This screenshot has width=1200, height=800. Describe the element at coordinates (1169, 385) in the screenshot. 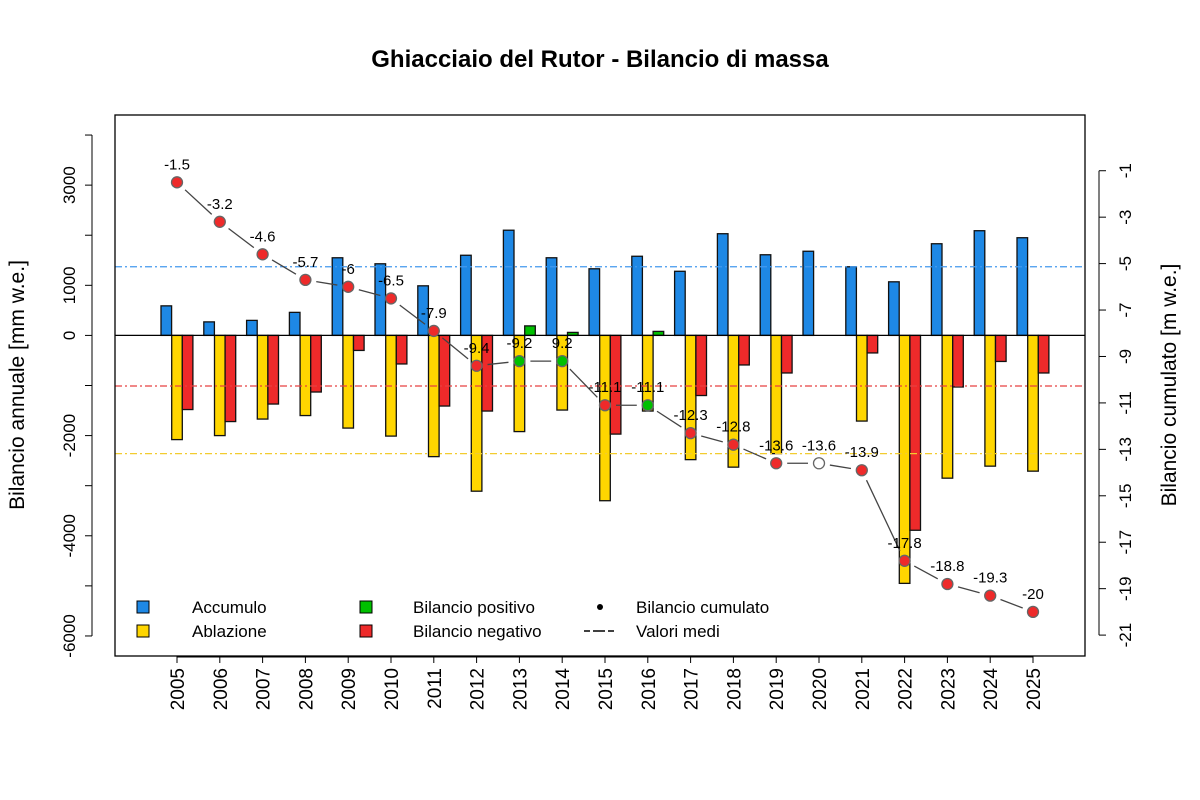

I see `y2-axis-label: Bilancio cumulato [m w.e.]` at that location.